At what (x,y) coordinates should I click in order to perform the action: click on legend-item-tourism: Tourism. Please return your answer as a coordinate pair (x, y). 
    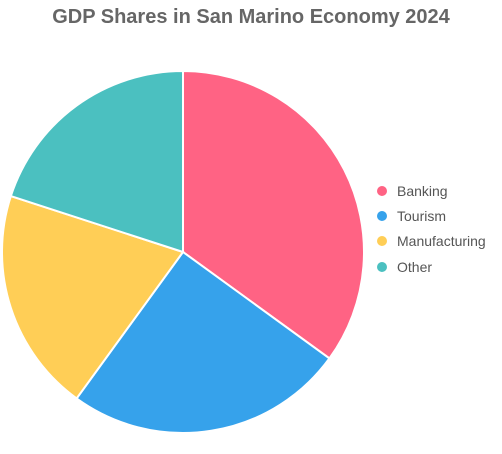
    Looking at the image, I should click on (431, 215).